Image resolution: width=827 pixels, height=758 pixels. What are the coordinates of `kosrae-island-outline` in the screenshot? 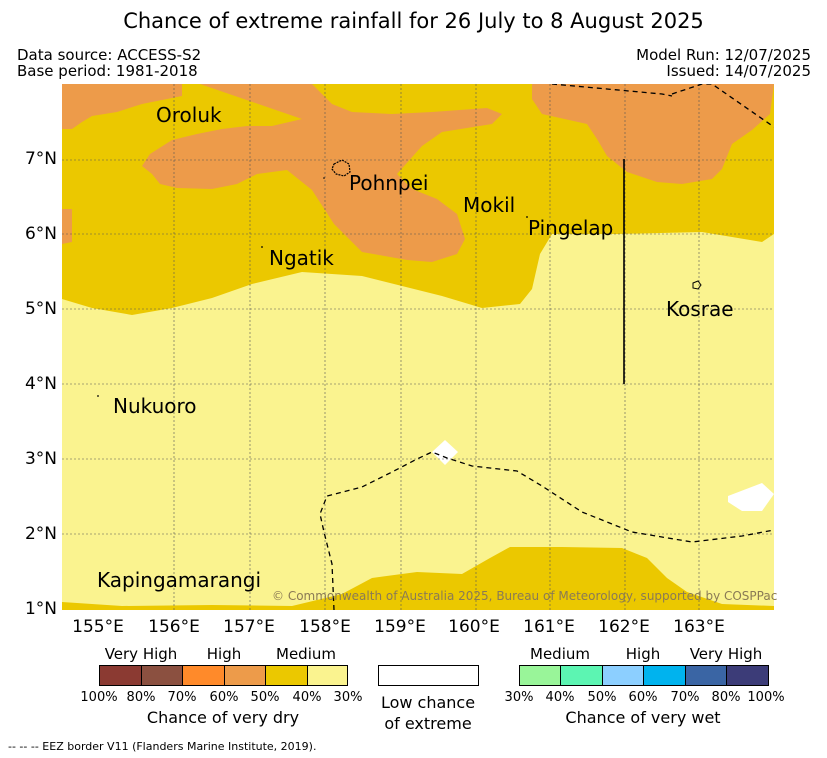 It's located at (697, 285).